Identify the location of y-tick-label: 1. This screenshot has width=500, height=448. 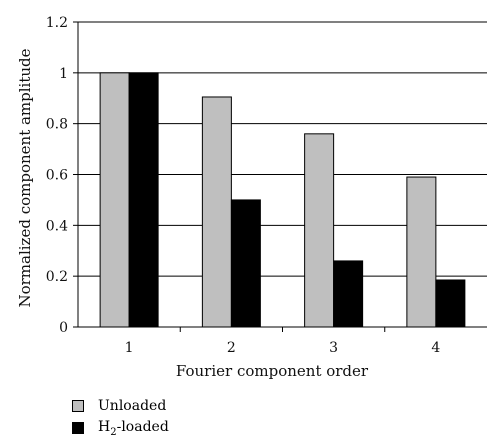
(63, 74).